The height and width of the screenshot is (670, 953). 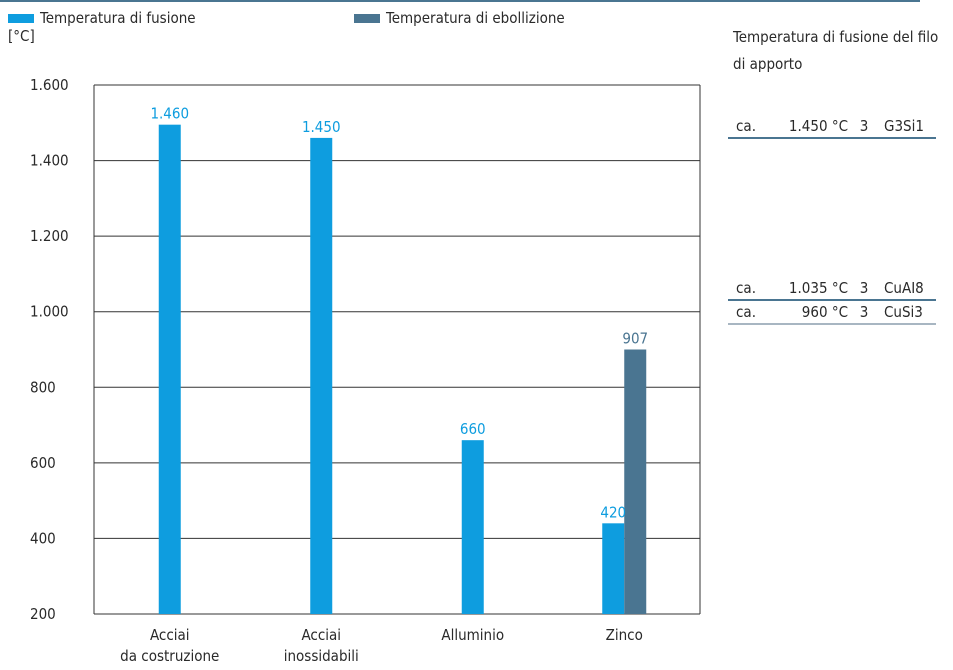 I want to click on y-tick-label: 400, so click(x=43, y=538).